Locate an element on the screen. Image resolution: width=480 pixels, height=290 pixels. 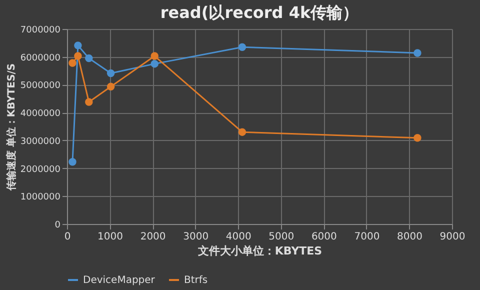
y-axis-title: 传输速度 单位：KBYTES/S is located at coordinates (11, 127).